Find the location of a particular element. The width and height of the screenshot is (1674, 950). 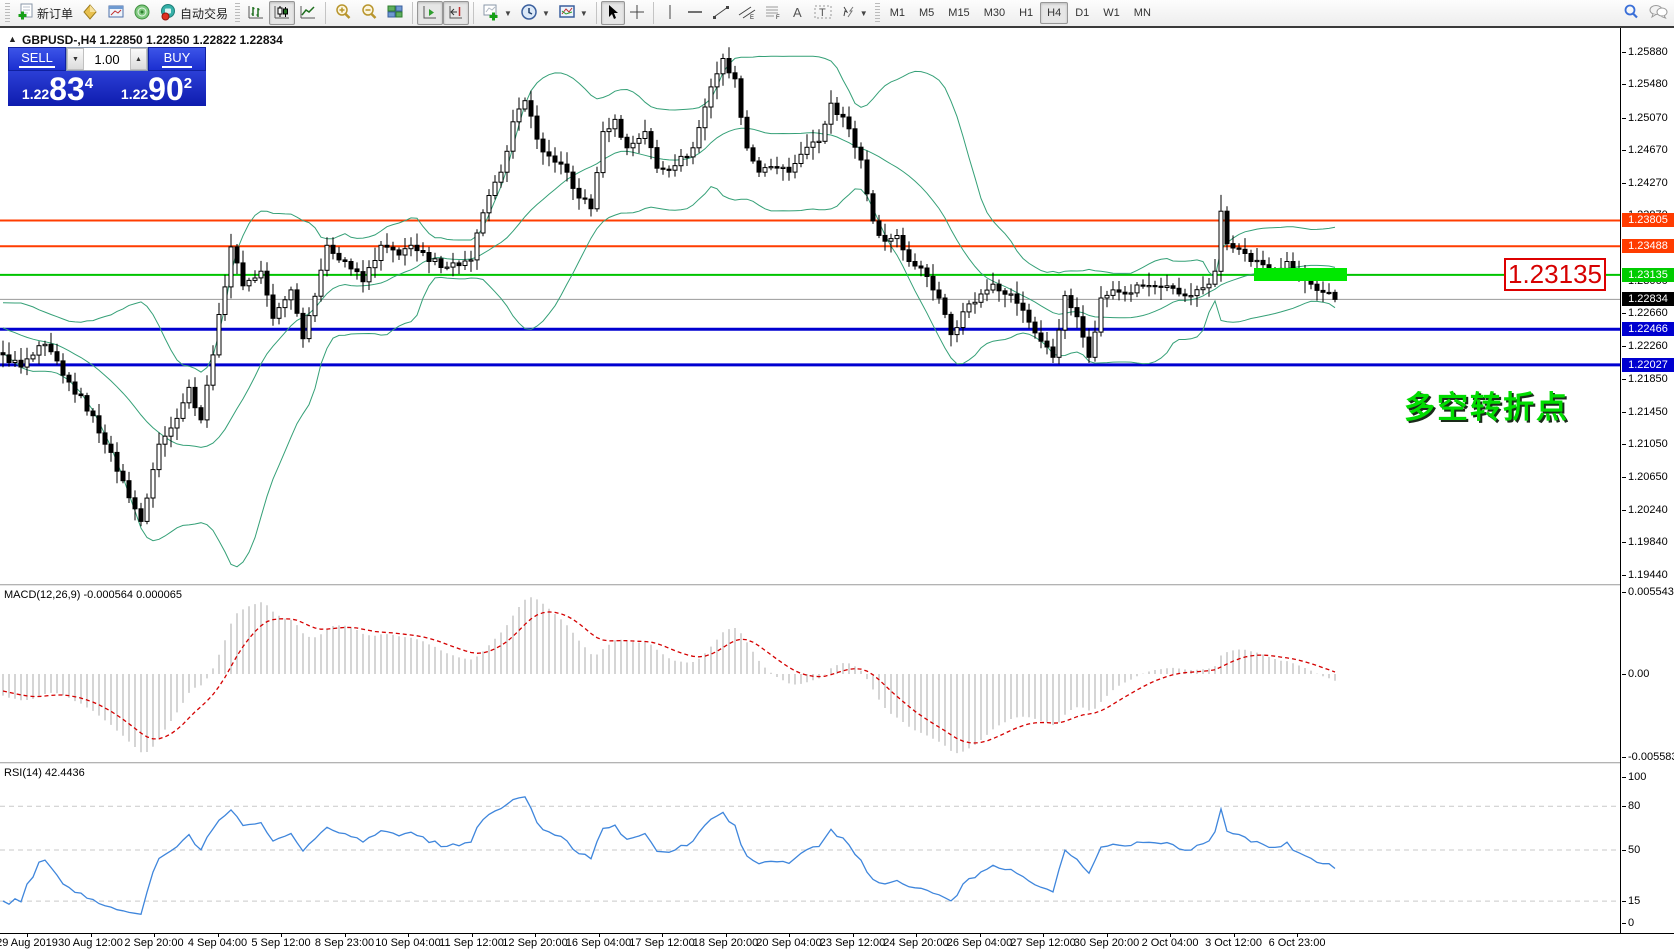

chat-bubbles-icon is located at coordinates (1658, 13).